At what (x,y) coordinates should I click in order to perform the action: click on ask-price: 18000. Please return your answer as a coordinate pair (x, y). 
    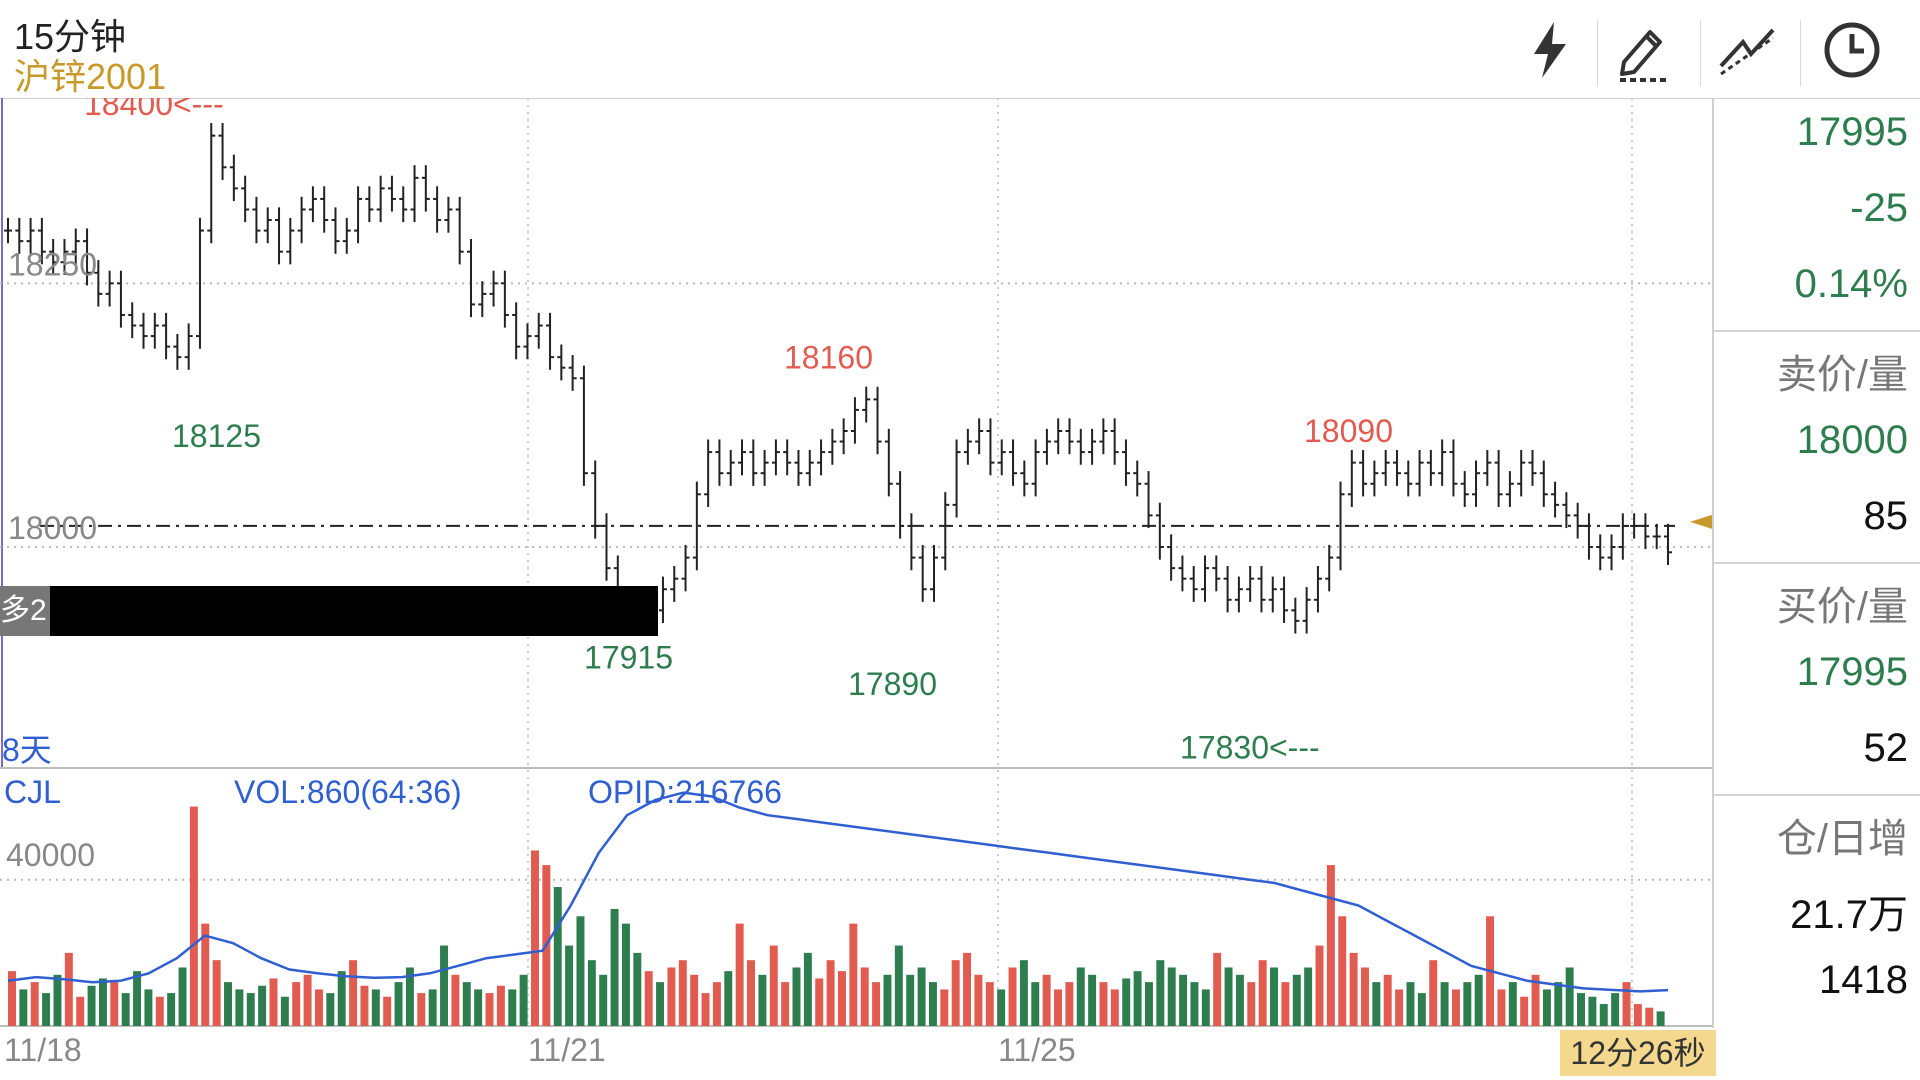
    Looking at the image, I should click on (1852, 440).